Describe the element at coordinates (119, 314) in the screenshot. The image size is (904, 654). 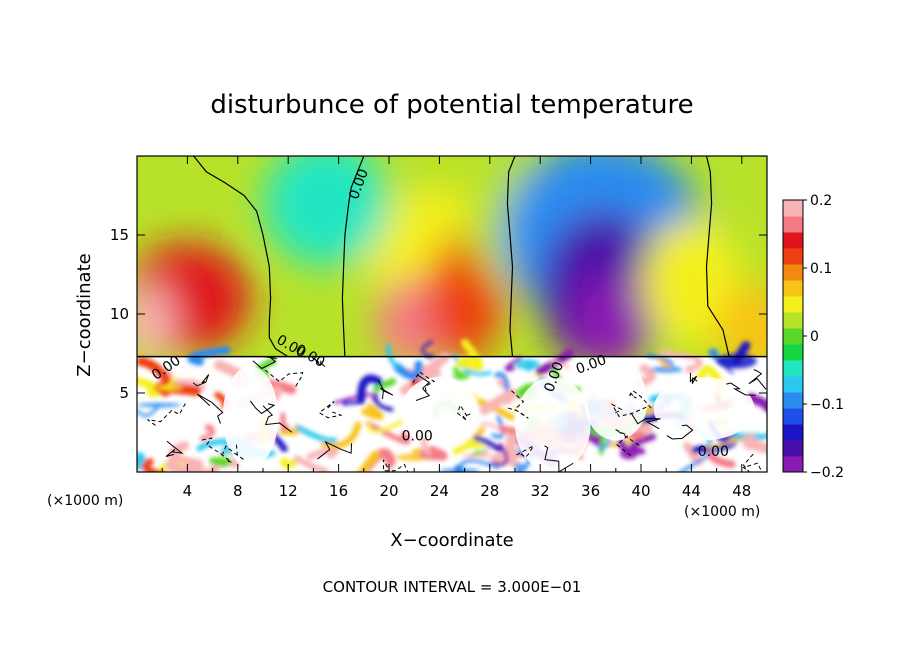
I see `y-tick-label: 10` at that location.